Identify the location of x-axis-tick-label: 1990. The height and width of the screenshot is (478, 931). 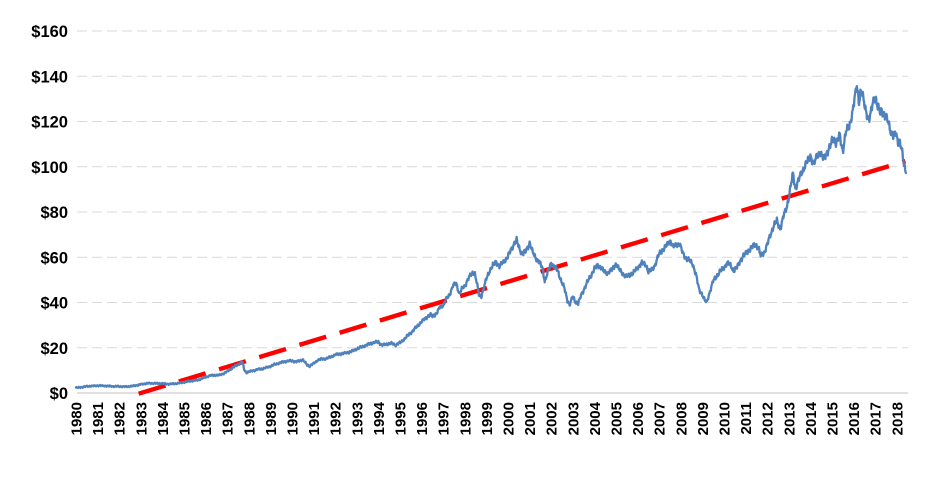
(293, 418).